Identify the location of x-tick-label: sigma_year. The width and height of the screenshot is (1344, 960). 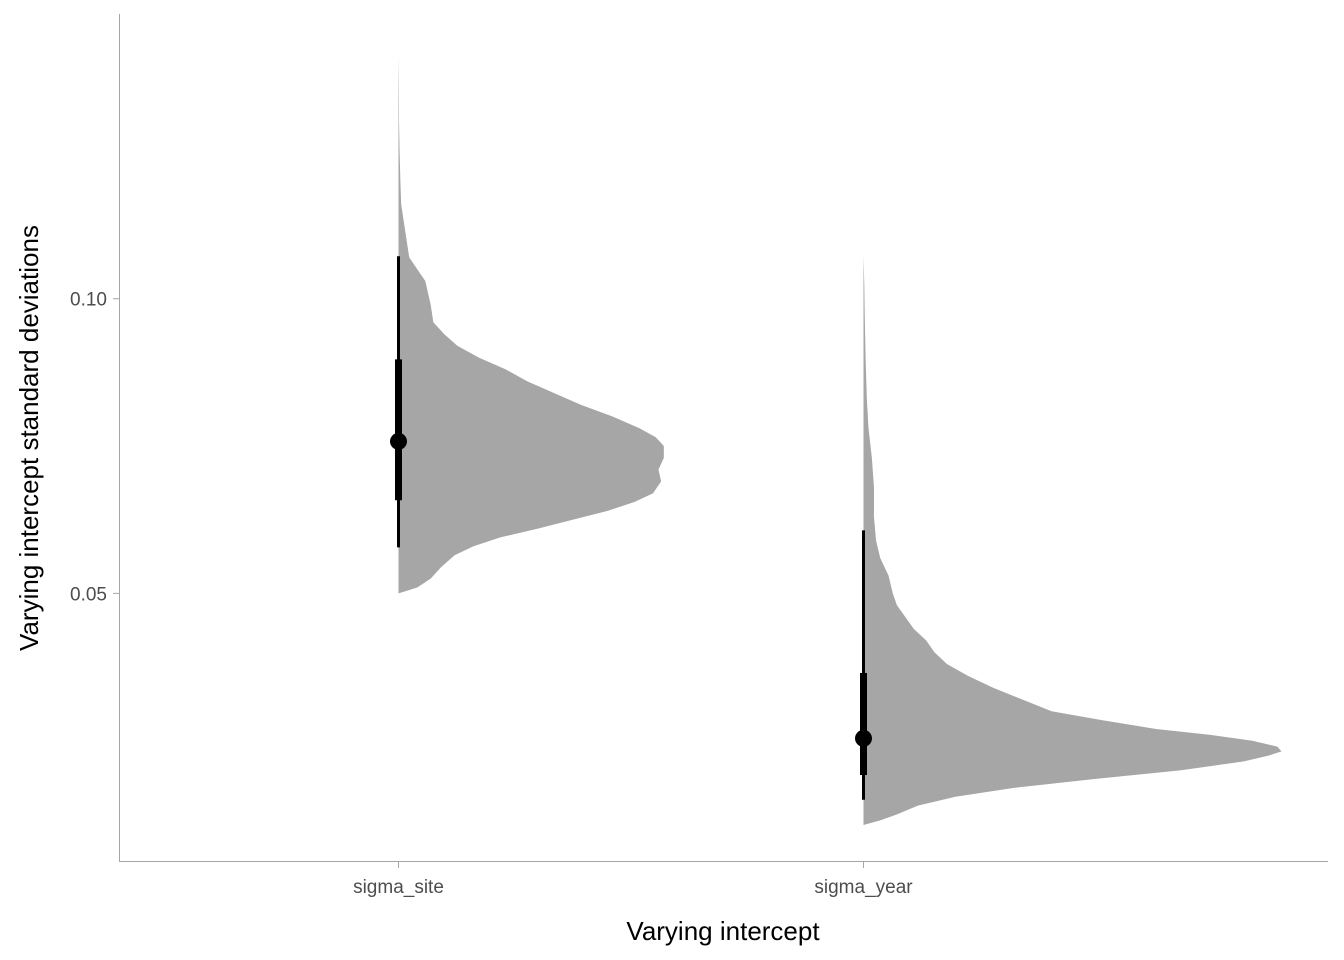
(863, 887).